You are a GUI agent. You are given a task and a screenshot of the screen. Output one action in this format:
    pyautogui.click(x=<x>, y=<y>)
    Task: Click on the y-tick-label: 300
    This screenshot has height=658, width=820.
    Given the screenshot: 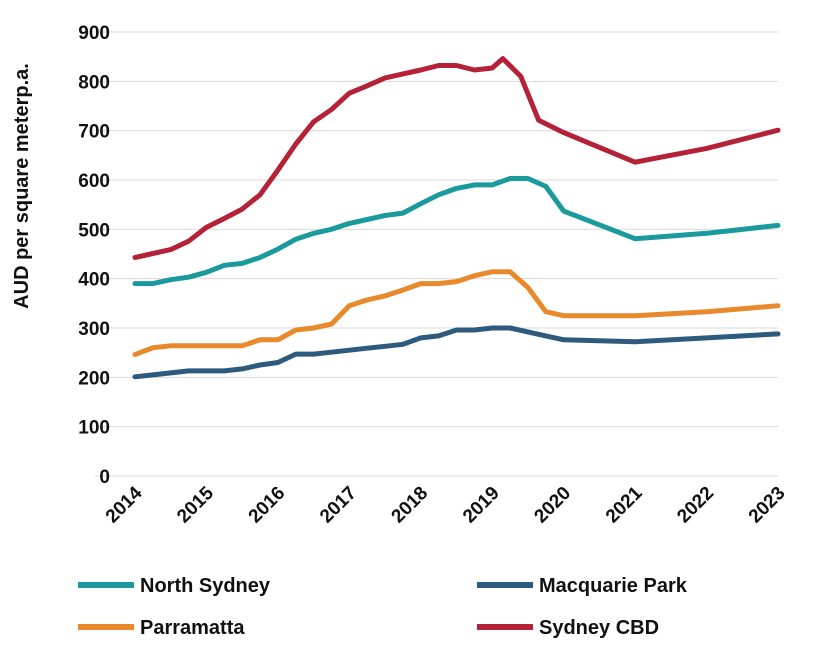 What is the action you would take?
    pyautogui.click(x=94, y=329)
    